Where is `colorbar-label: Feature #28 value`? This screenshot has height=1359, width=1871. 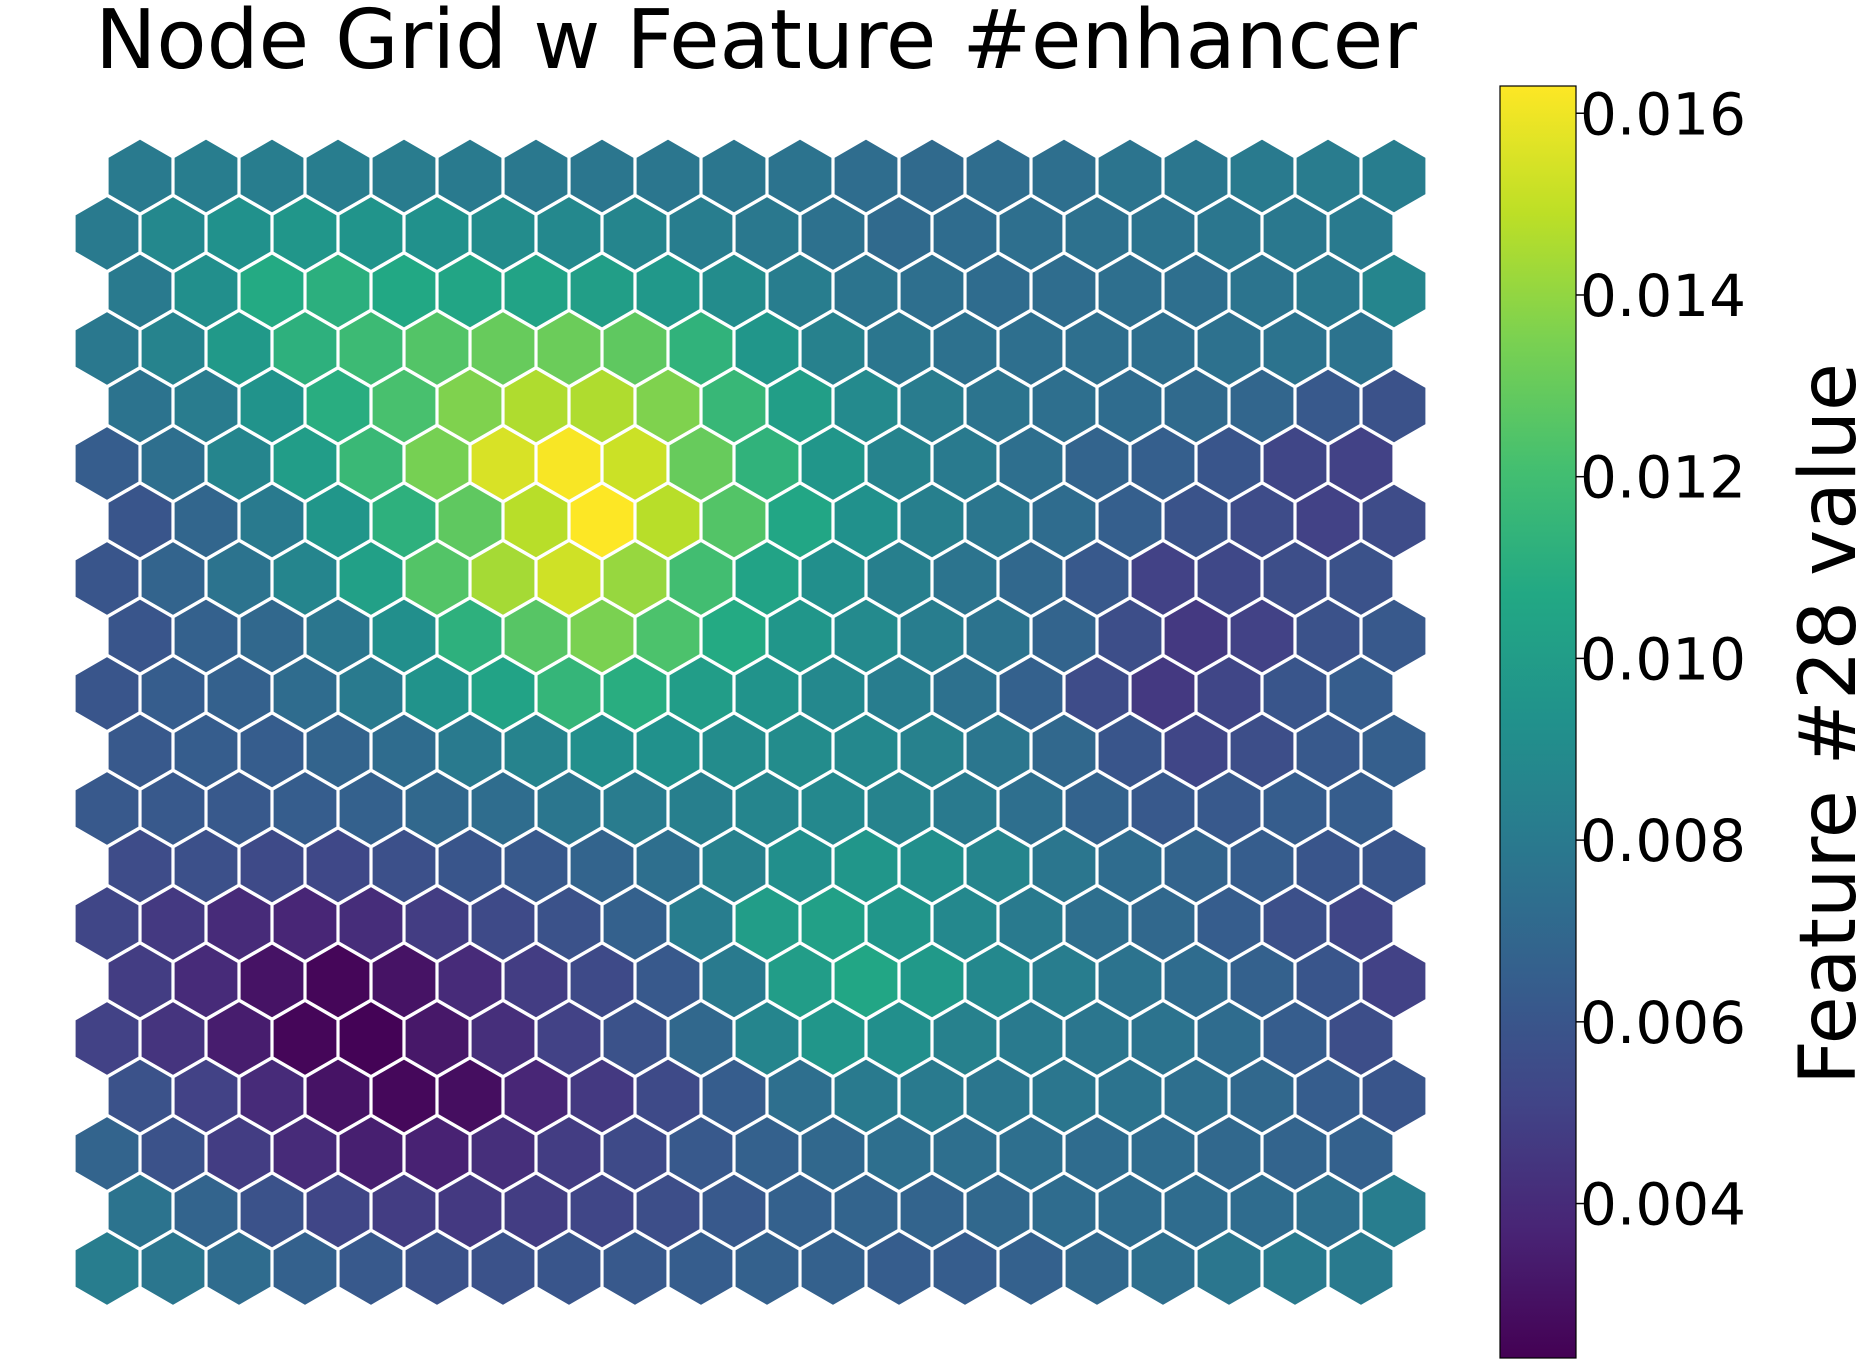 colorbar-label: Feature #28 value is located at coordinates (1827, 724).